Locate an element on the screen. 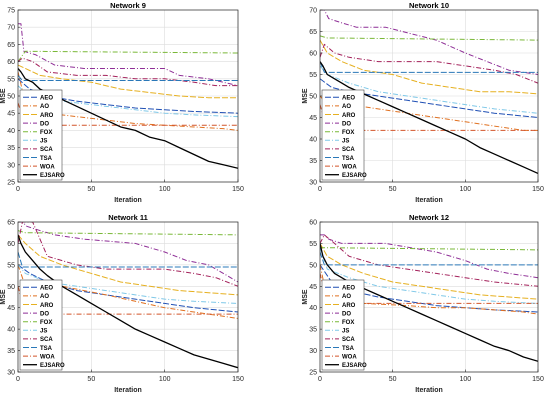 This screenshot has height=415, width=550. legend-label-sca: SCA is located at coordinates (46, 150).